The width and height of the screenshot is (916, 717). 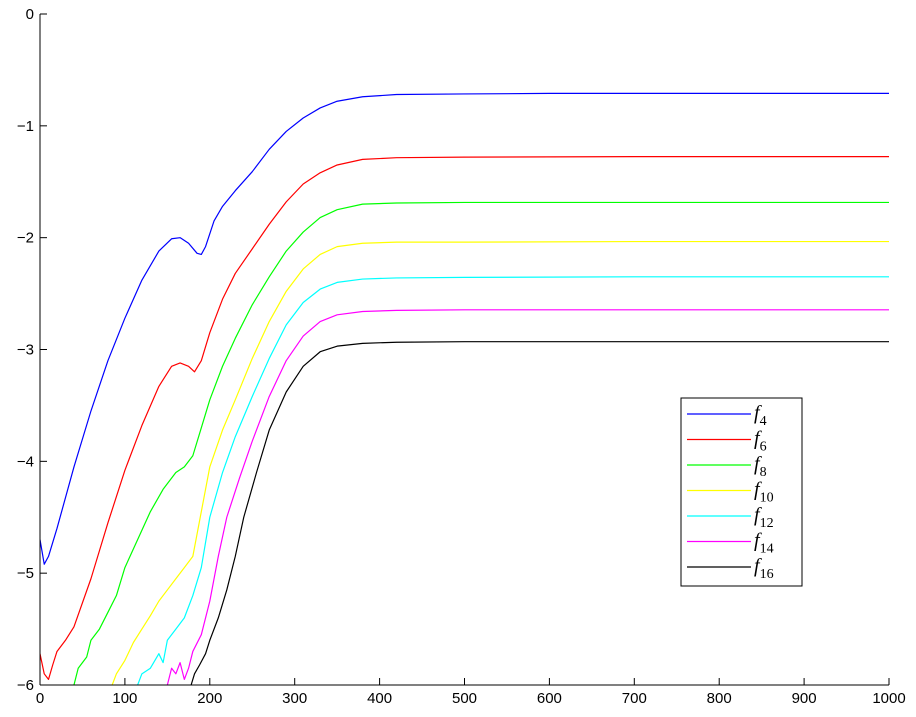 I want to click on legend-label: f8, so click(x=760, y=466).